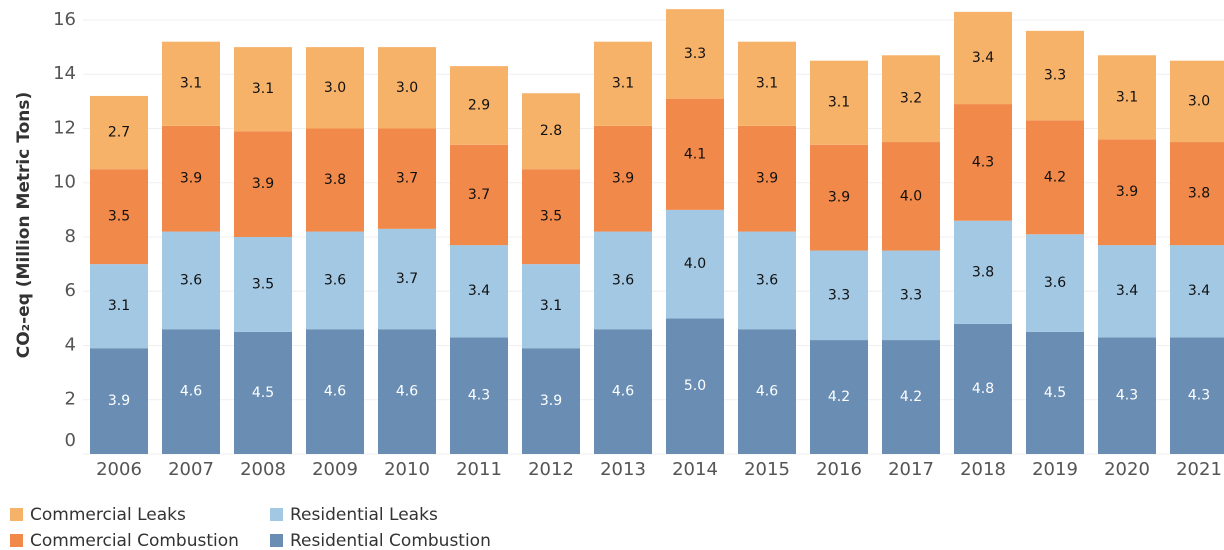 The width and height of the screenshot is (1224, 550). Describe the element at coordinates (767, 469) in the screenshot. I see `x-tick-label: 2015` at that location.